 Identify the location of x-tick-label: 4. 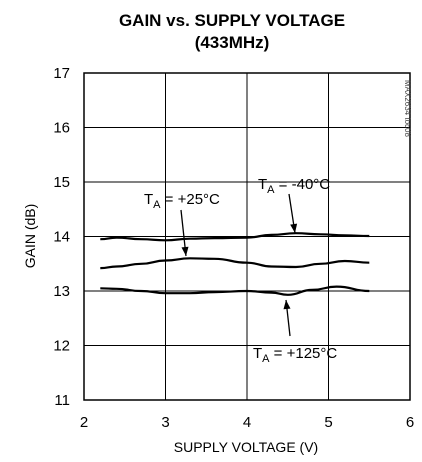
(247, 422).